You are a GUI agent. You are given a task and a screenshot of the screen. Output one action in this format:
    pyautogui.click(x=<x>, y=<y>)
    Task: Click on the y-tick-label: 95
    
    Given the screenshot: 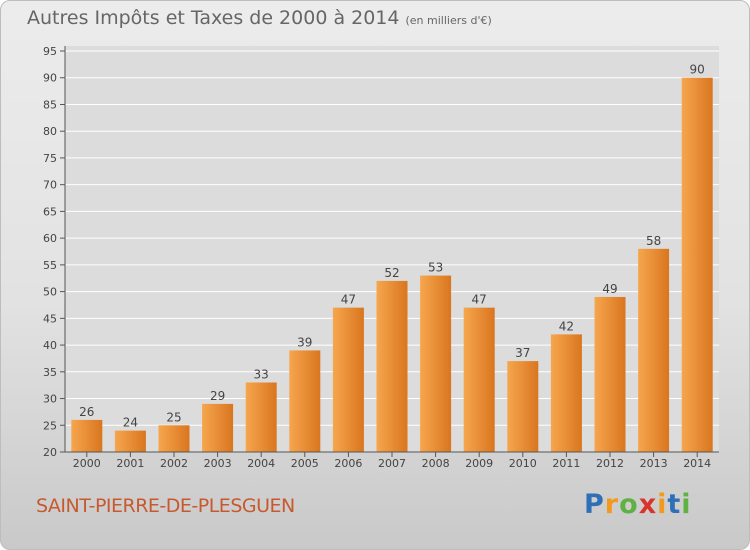 What is the action you would take?
    pyautogui.click(x=50, y=51)
    